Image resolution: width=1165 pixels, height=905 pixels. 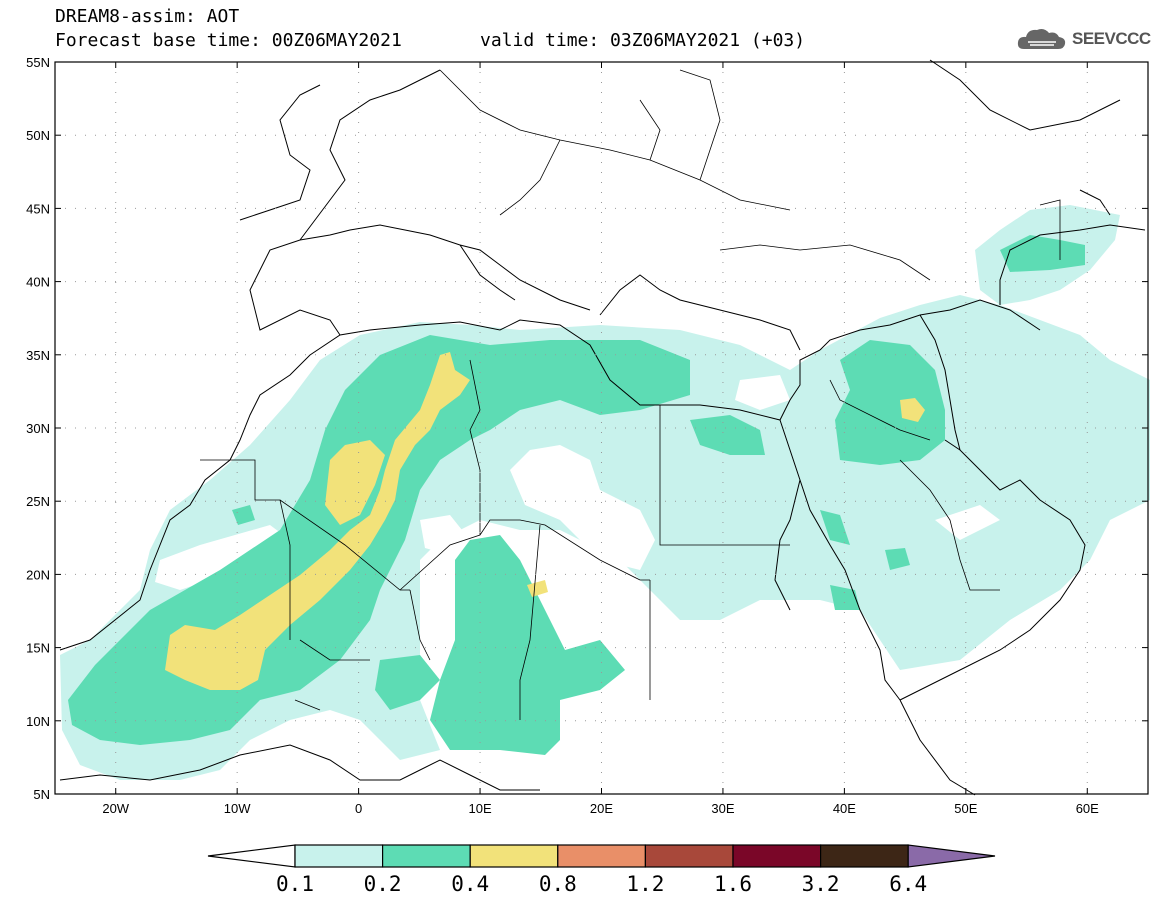 I want to click on lon-label: 60E, so click(x=1087, y=808).